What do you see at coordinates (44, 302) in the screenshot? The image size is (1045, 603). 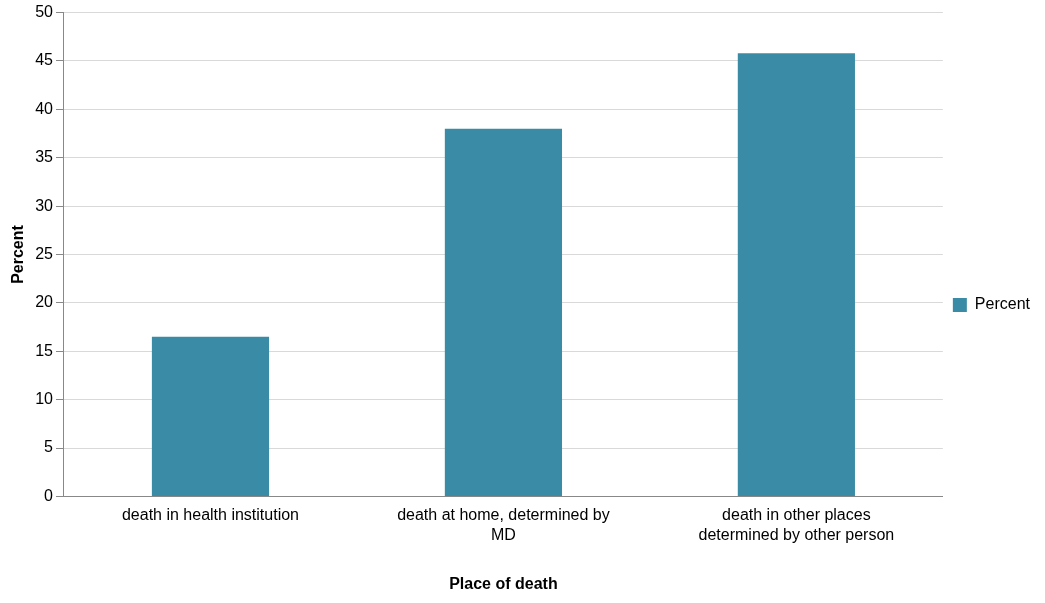 I see `y-tick-label: 20` at bounding box center [44, 302].